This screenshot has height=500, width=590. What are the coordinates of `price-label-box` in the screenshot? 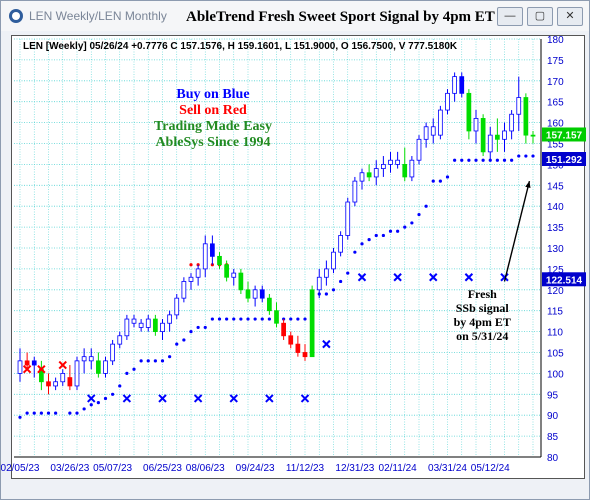 It's located at (564, 134).